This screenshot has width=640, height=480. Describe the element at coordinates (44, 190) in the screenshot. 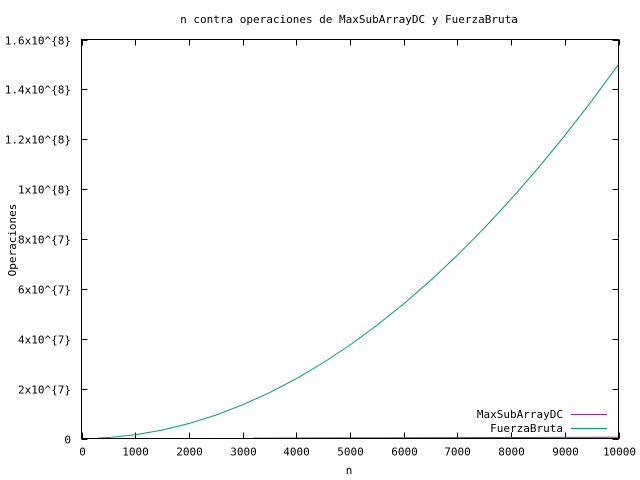

I see `y-tick-label: 1x10^{8}` at that location.